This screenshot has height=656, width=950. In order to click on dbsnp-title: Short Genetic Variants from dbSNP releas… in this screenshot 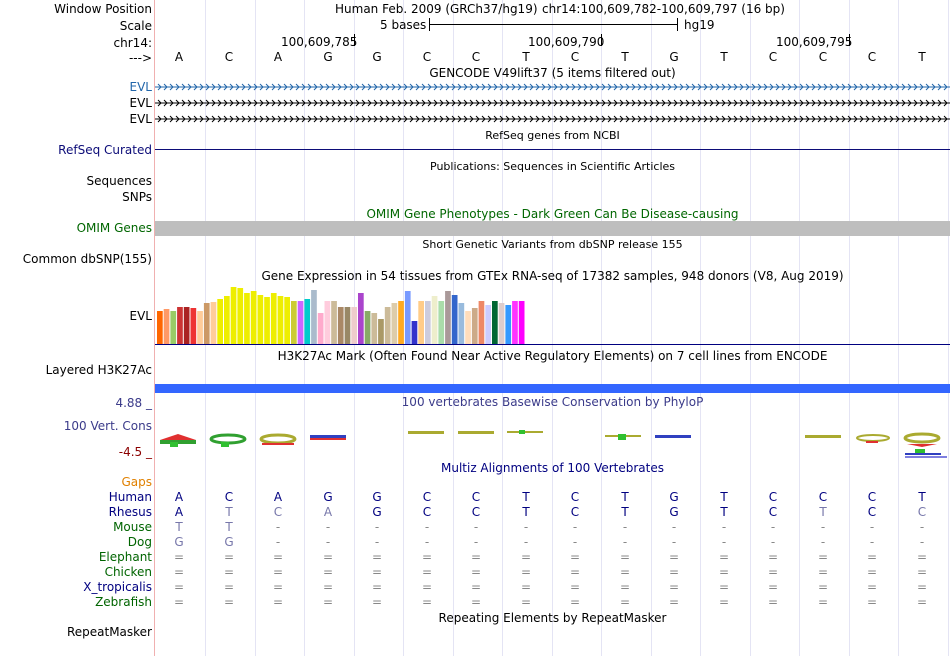, I will do `click(552, 244)`.